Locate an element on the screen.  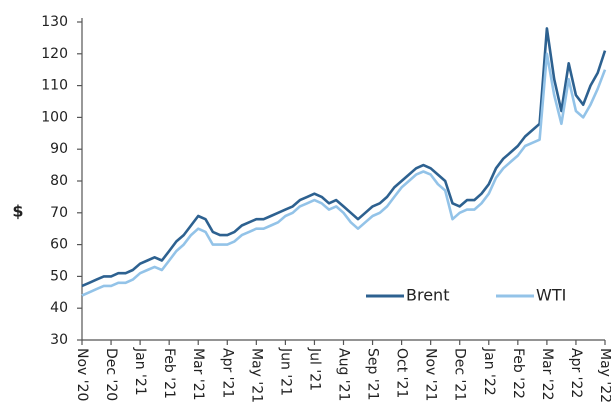
y-tick-label: 120 is located at coordinates (54, 54).